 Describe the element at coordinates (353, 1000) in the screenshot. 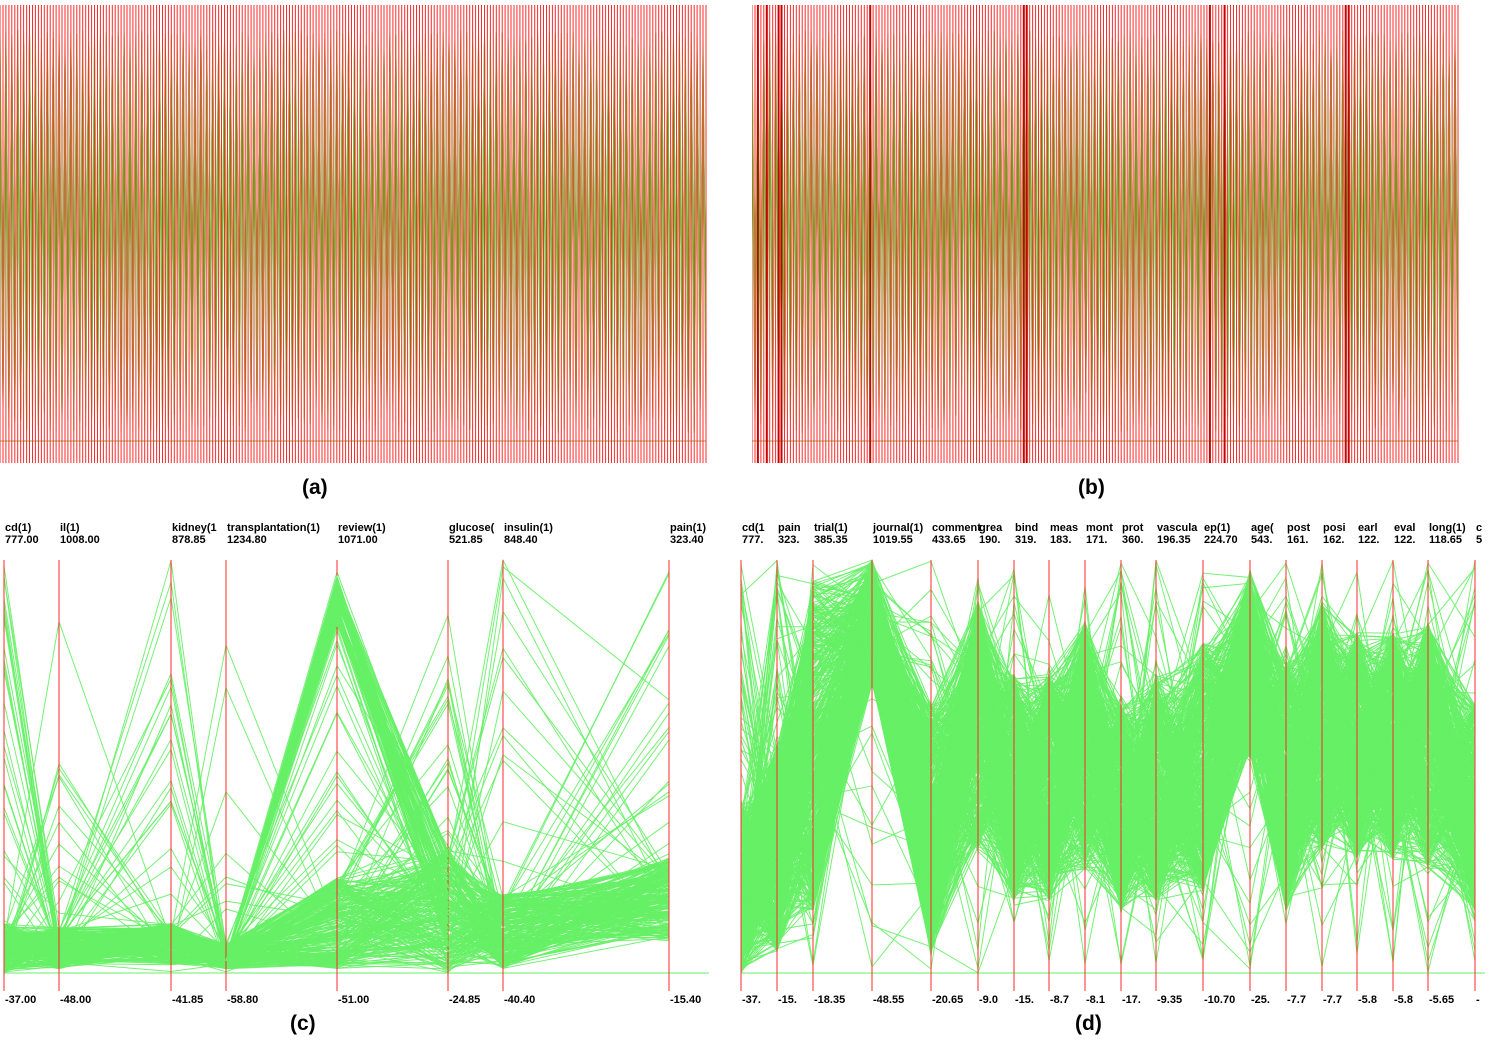

I see `axis-min-label: -51.00` at that location.